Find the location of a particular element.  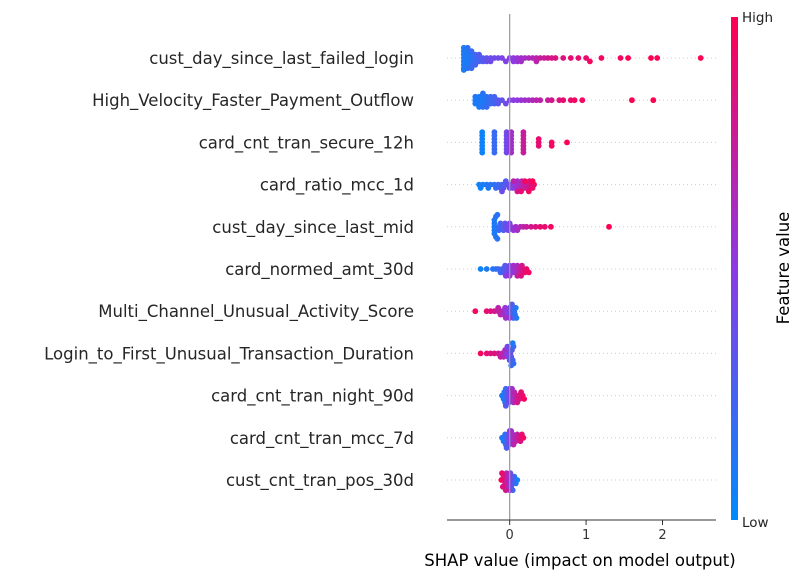

feature-label: card_cnt_tran_secure_12h is located at coordinates (306, 143).